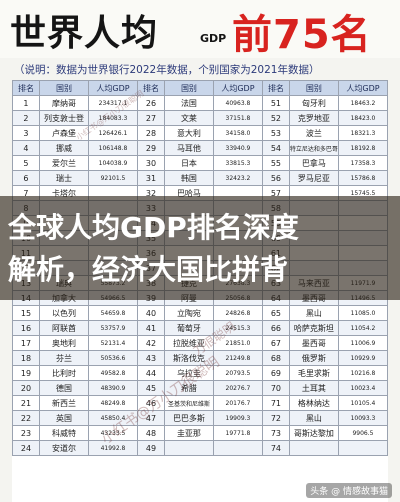 The image size is (400, 502). I want to click on table-cell: 11054.2, so click(362, 328).